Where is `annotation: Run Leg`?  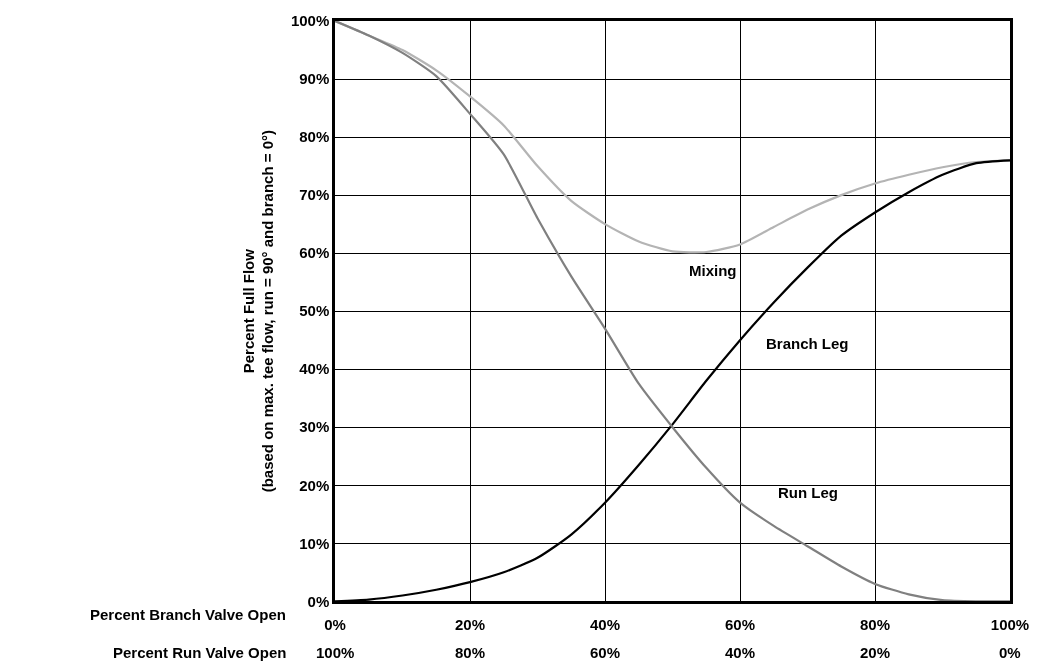
annotation: Run Leg is located at coordinates (808, 492).